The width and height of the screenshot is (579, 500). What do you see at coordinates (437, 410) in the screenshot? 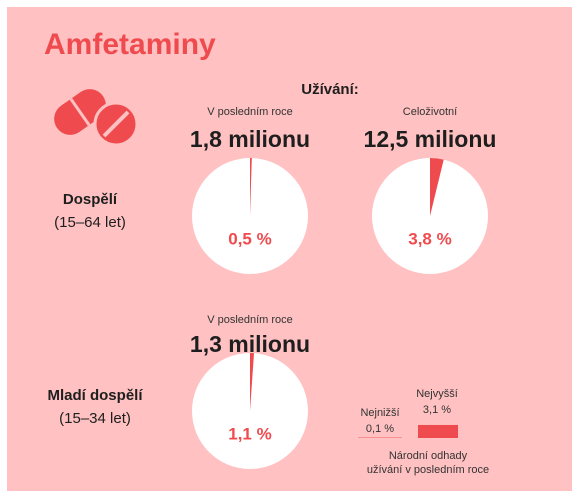
I see `high-label: 3,1 %` at bounding box center [437, 410].